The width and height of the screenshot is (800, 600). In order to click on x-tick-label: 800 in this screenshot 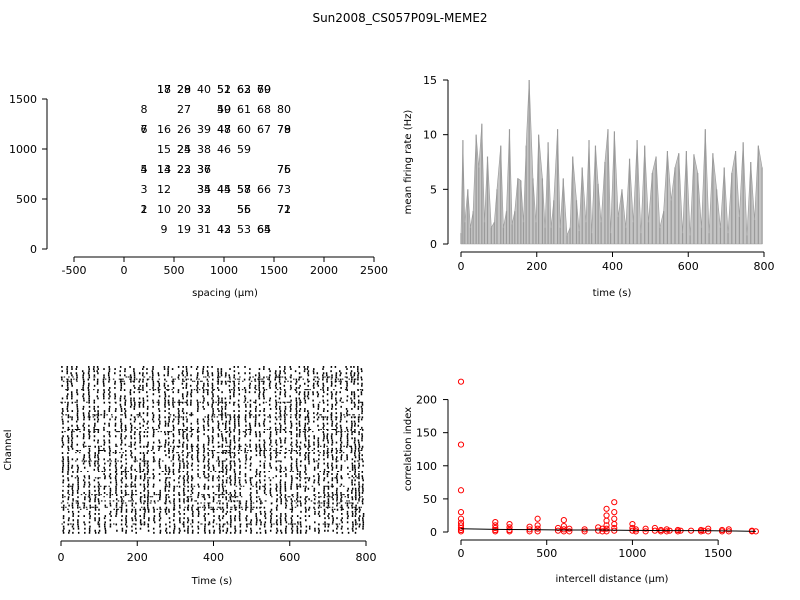, I will do `click(764, 266)`.